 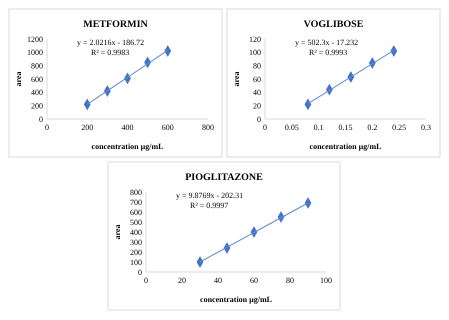 I want to click on annotation: y = 2.0216x - 186.72, so click(x=110, y=42).